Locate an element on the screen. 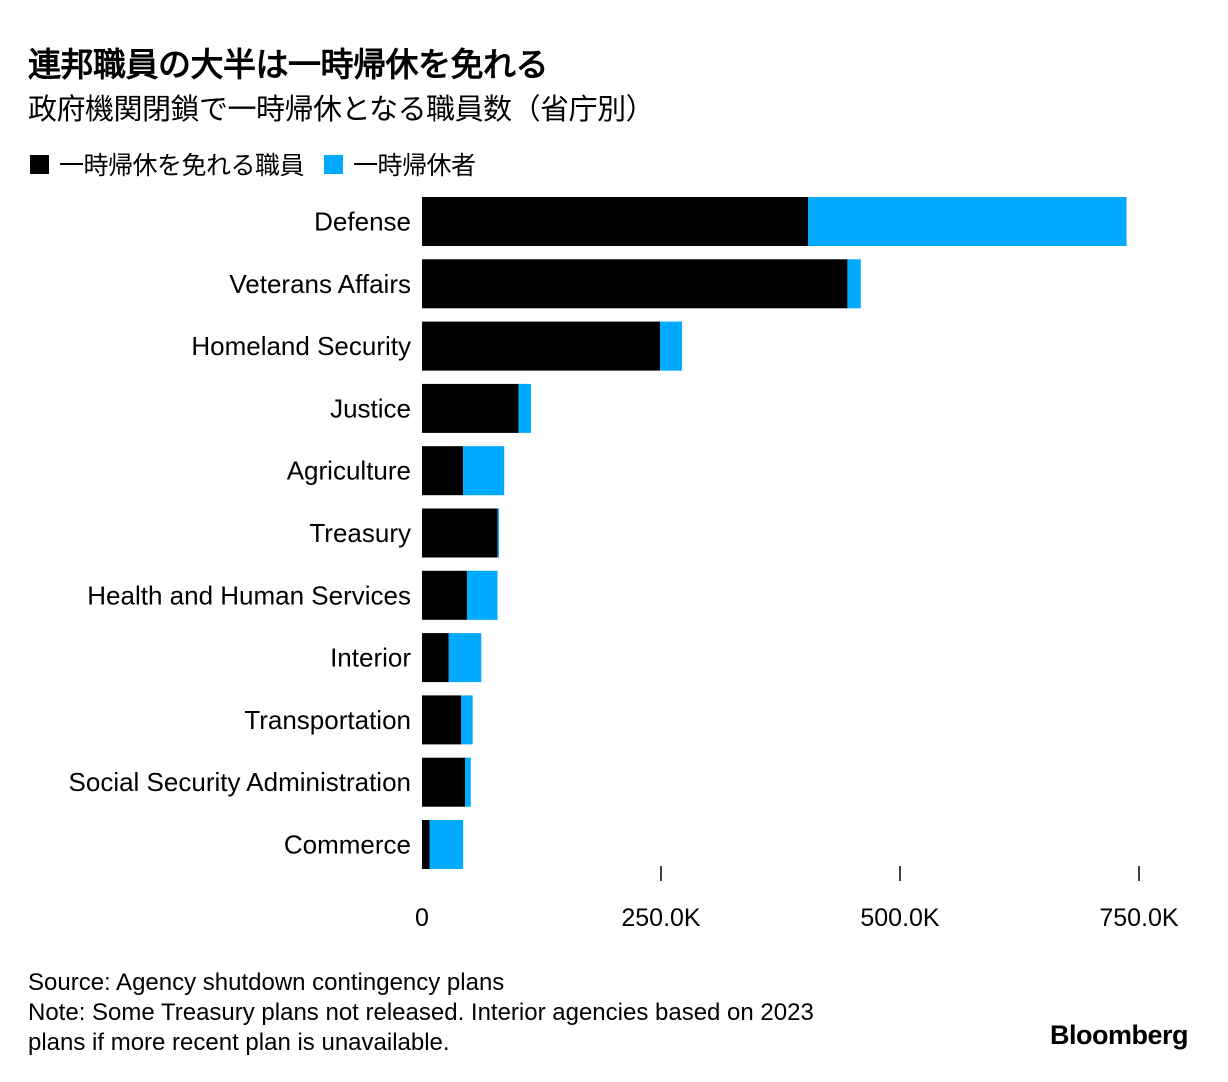  legend-swatch-furloughed is located at coordinates (334, 164).